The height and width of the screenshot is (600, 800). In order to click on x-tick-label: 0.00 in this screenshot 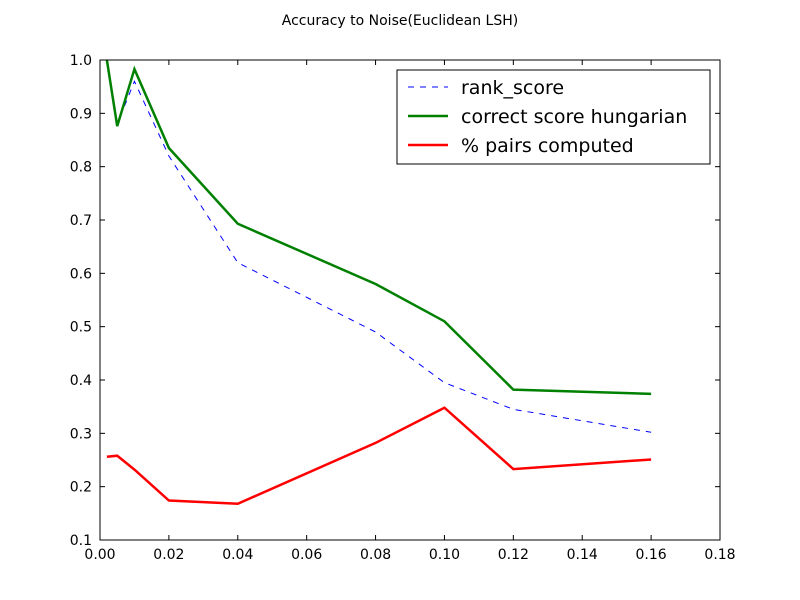, I will do `click(99, 555)`.